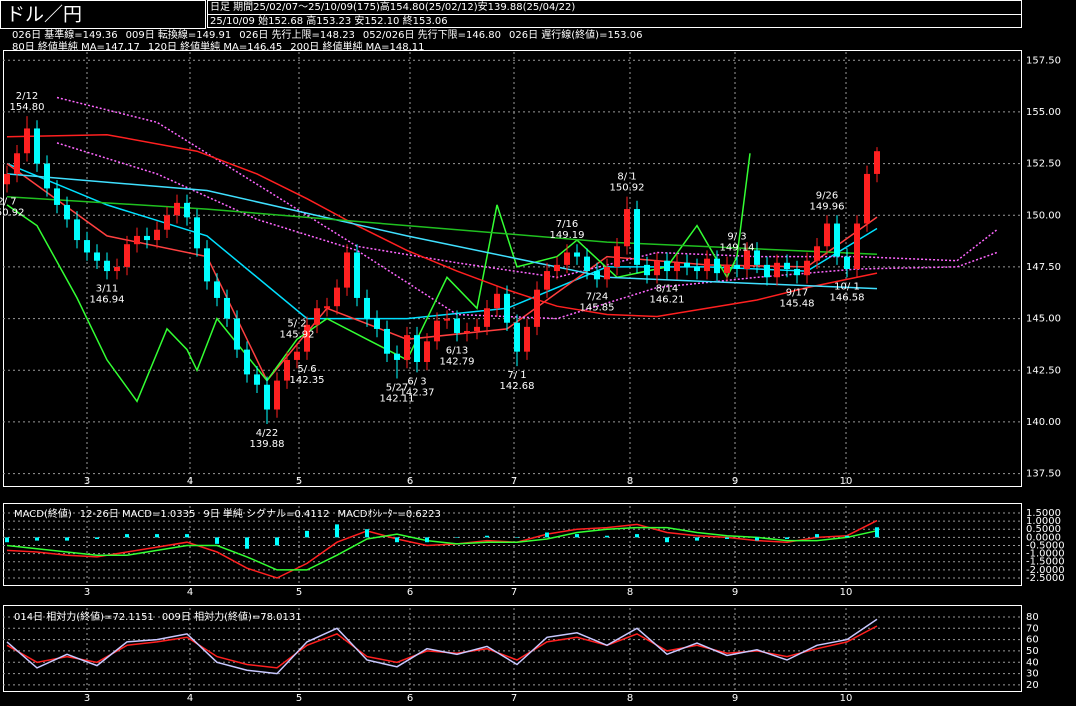 Image resolution: width=1076 pixels, height=706 pixels. Describe the element at coordinates (27, 107) in the screenshot. I see `annotation-price: 154.80` at that location.